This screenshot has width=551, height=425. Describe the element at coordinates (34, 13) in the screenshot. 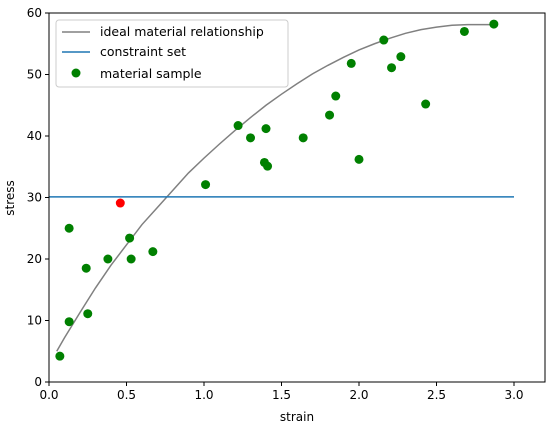

I see `y-tick-label: 60` at that location.